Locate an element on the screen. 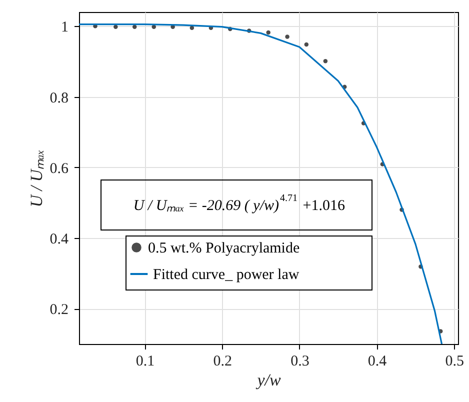 This screenshot has width=469, height=402. x-tick-label: 0.4 is located at coordinates (378, 362).